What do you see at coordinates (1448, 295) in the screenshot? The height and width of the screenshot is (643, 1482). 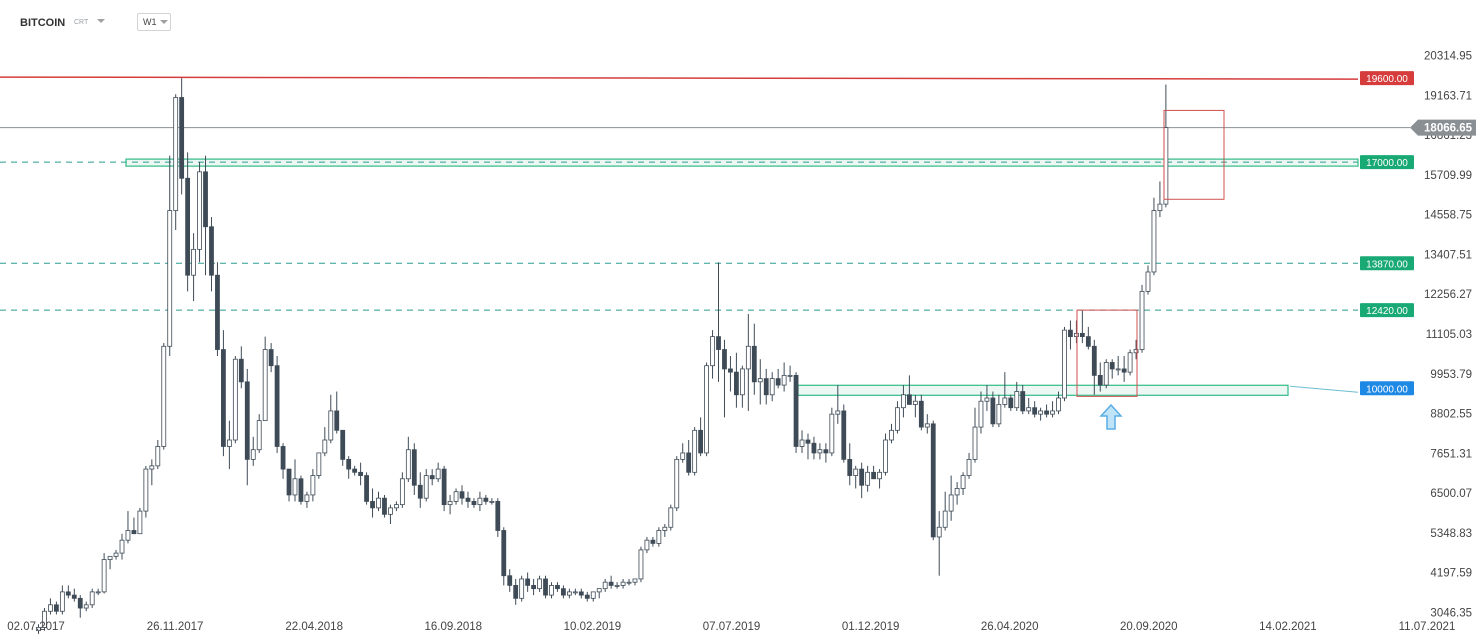 I see `y-tick-label: 12256.27` at bounding box center [1448, 295].